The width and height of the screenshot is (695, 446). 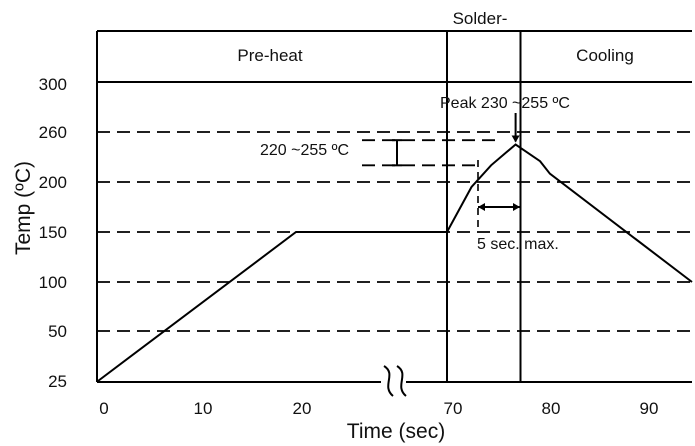 I want to click on y-axis-title: Temp (ºC), so click(x=23, y=208).